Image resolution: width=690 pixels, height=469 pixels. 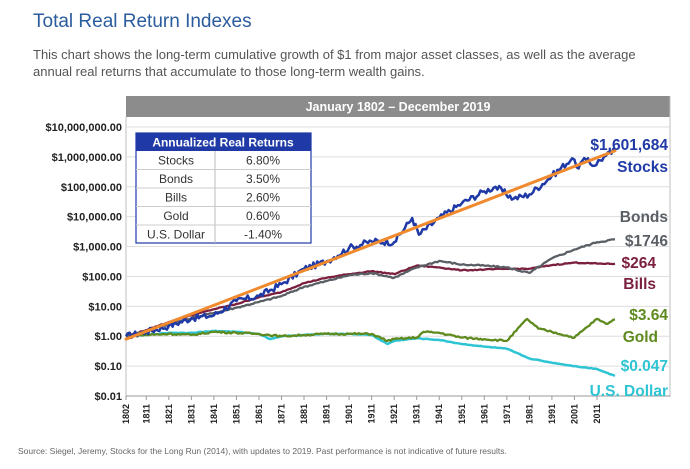 I want to click on returns-table-title: Annualized Real Returns, so click(x=223, y=143).